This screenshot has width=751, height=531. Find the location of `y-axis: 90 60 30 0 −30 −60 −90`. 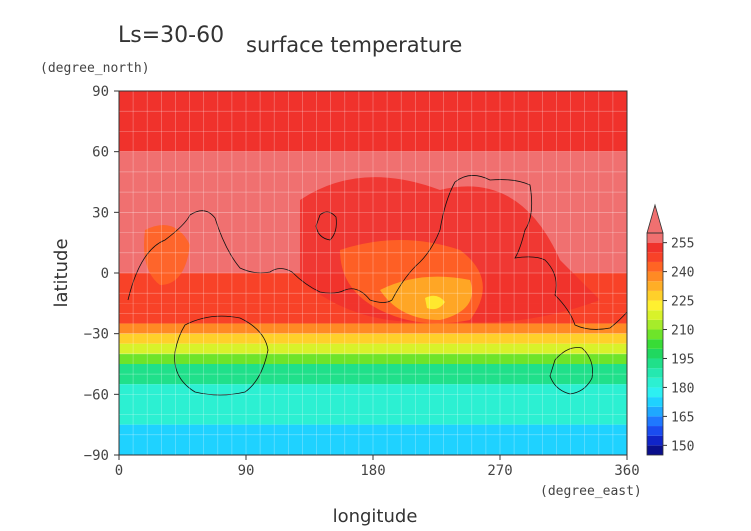

y-axis: 90 60 30 0 −30 −60 −90 is located at coordinates (101, 274).